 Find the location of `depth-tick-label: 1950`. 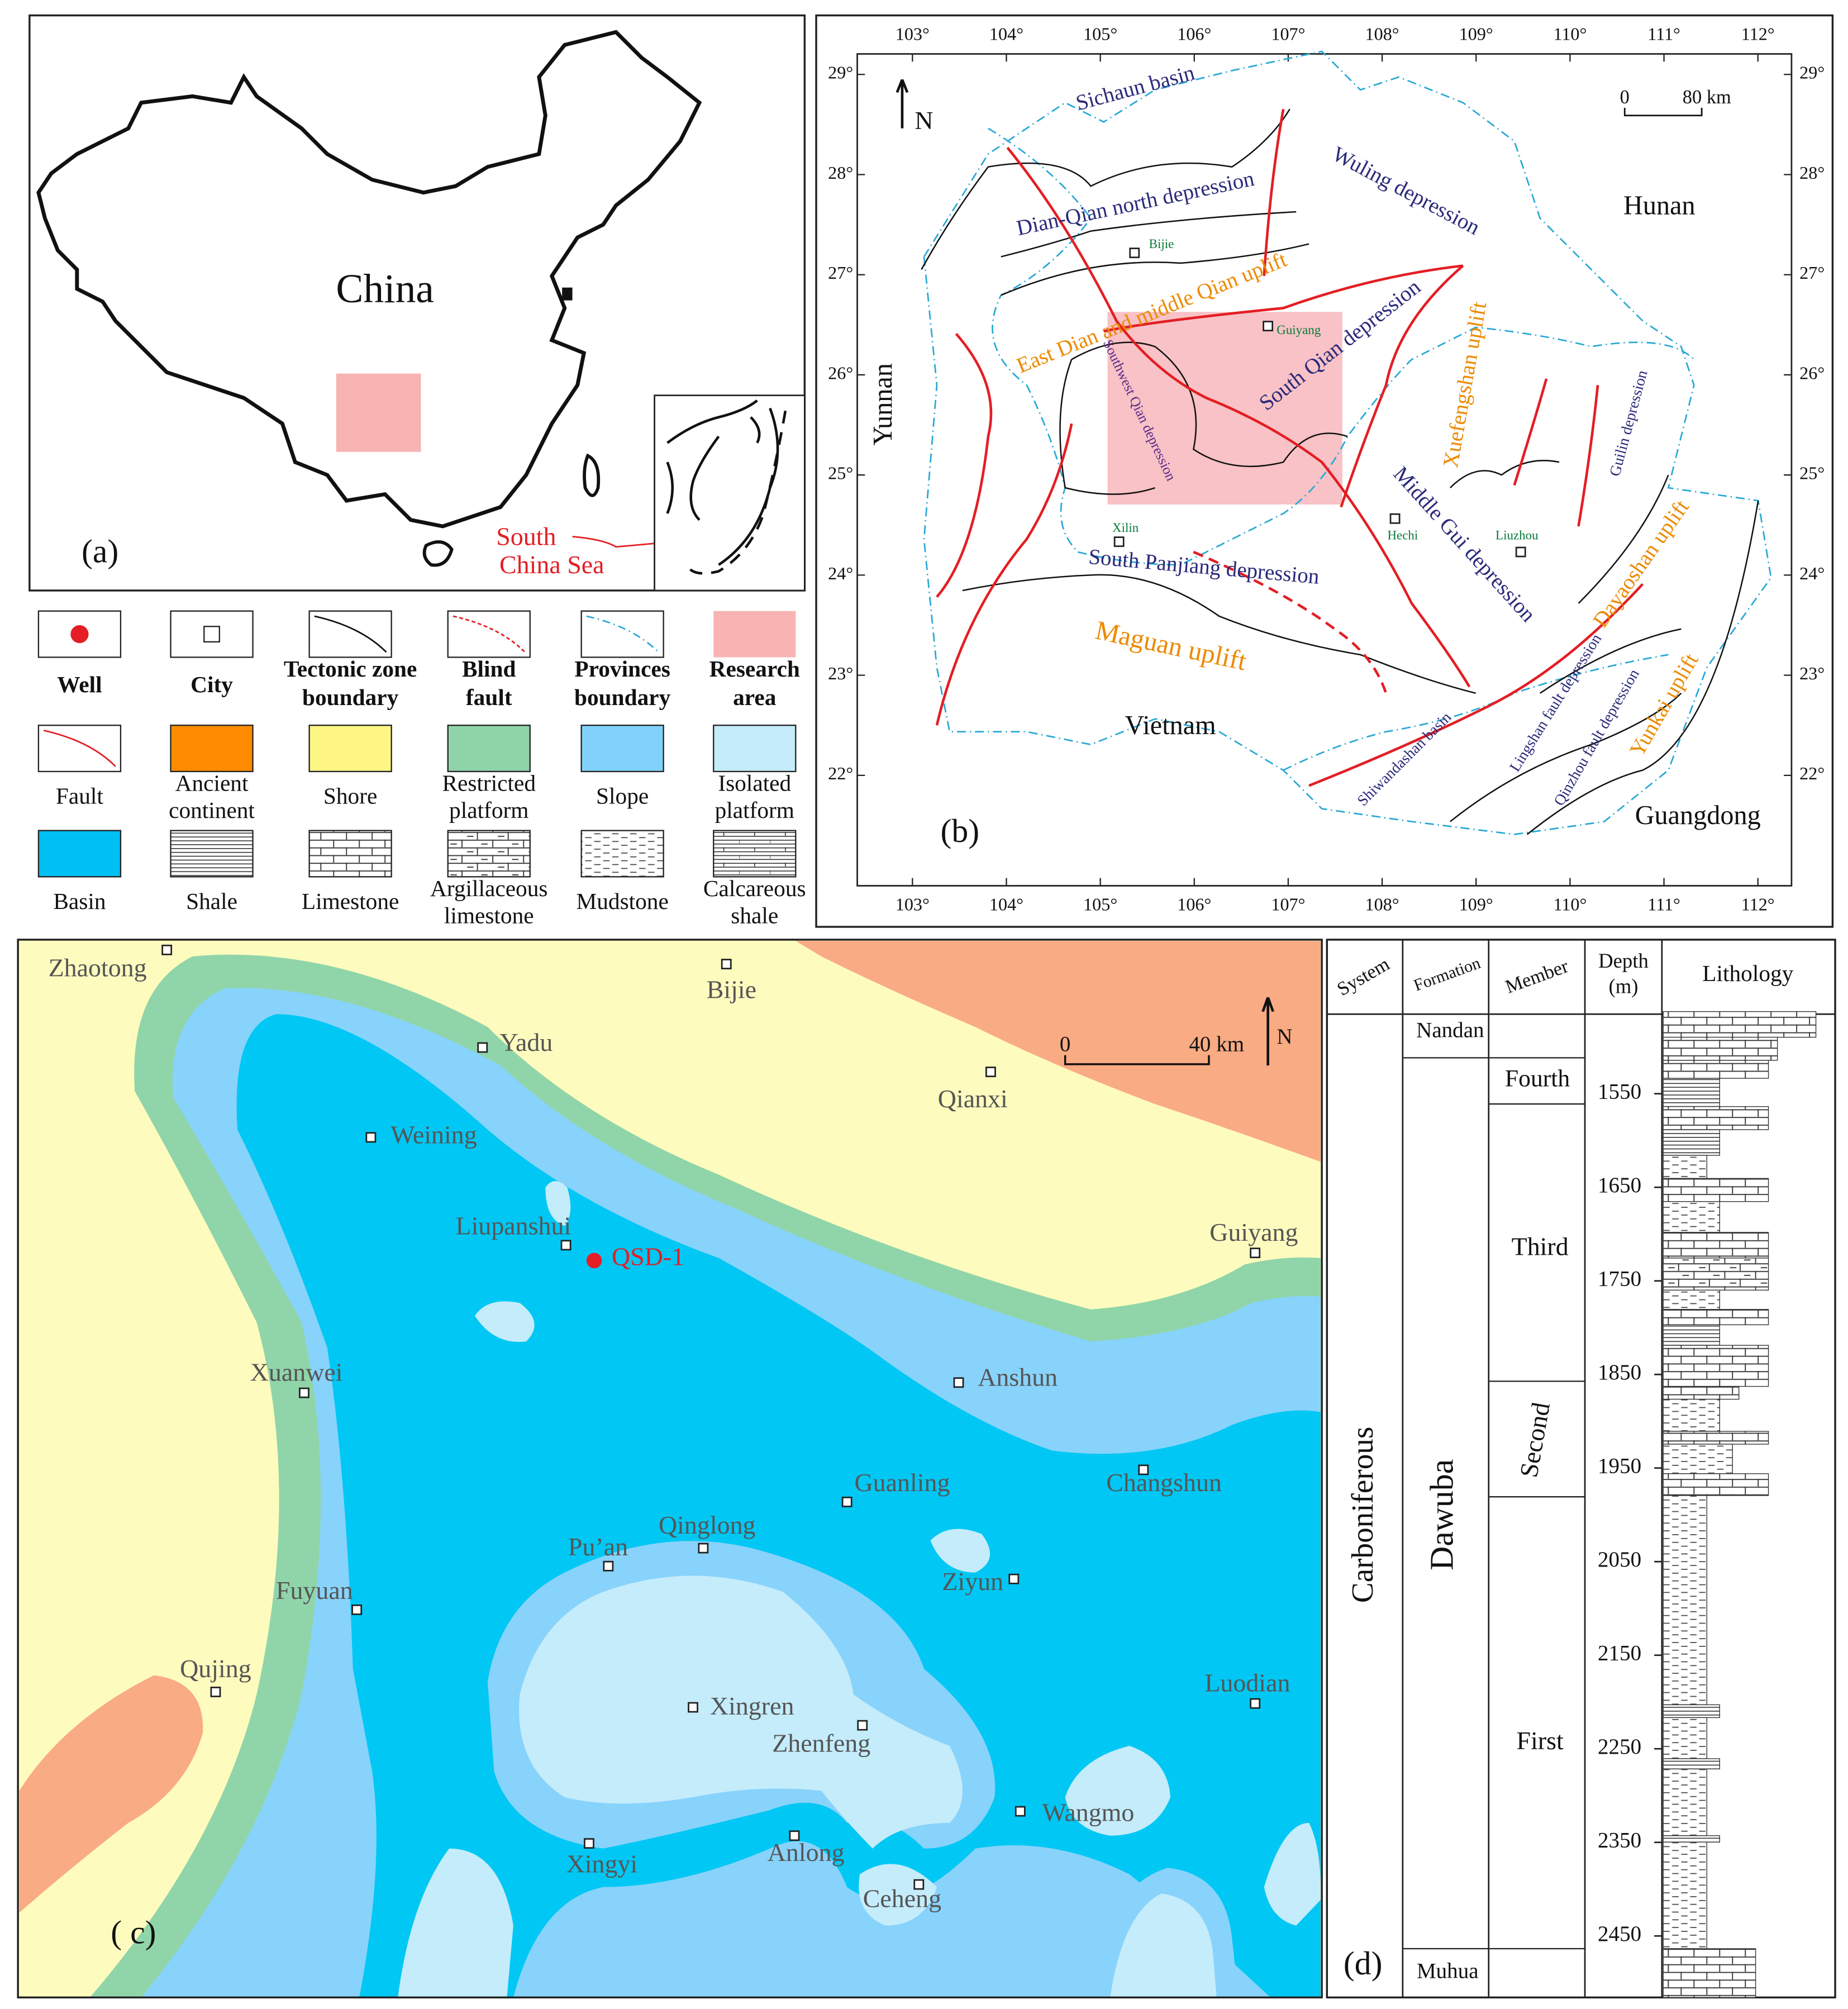

depth-tick-label: 1950 is located at coordinates (1619, 1466).